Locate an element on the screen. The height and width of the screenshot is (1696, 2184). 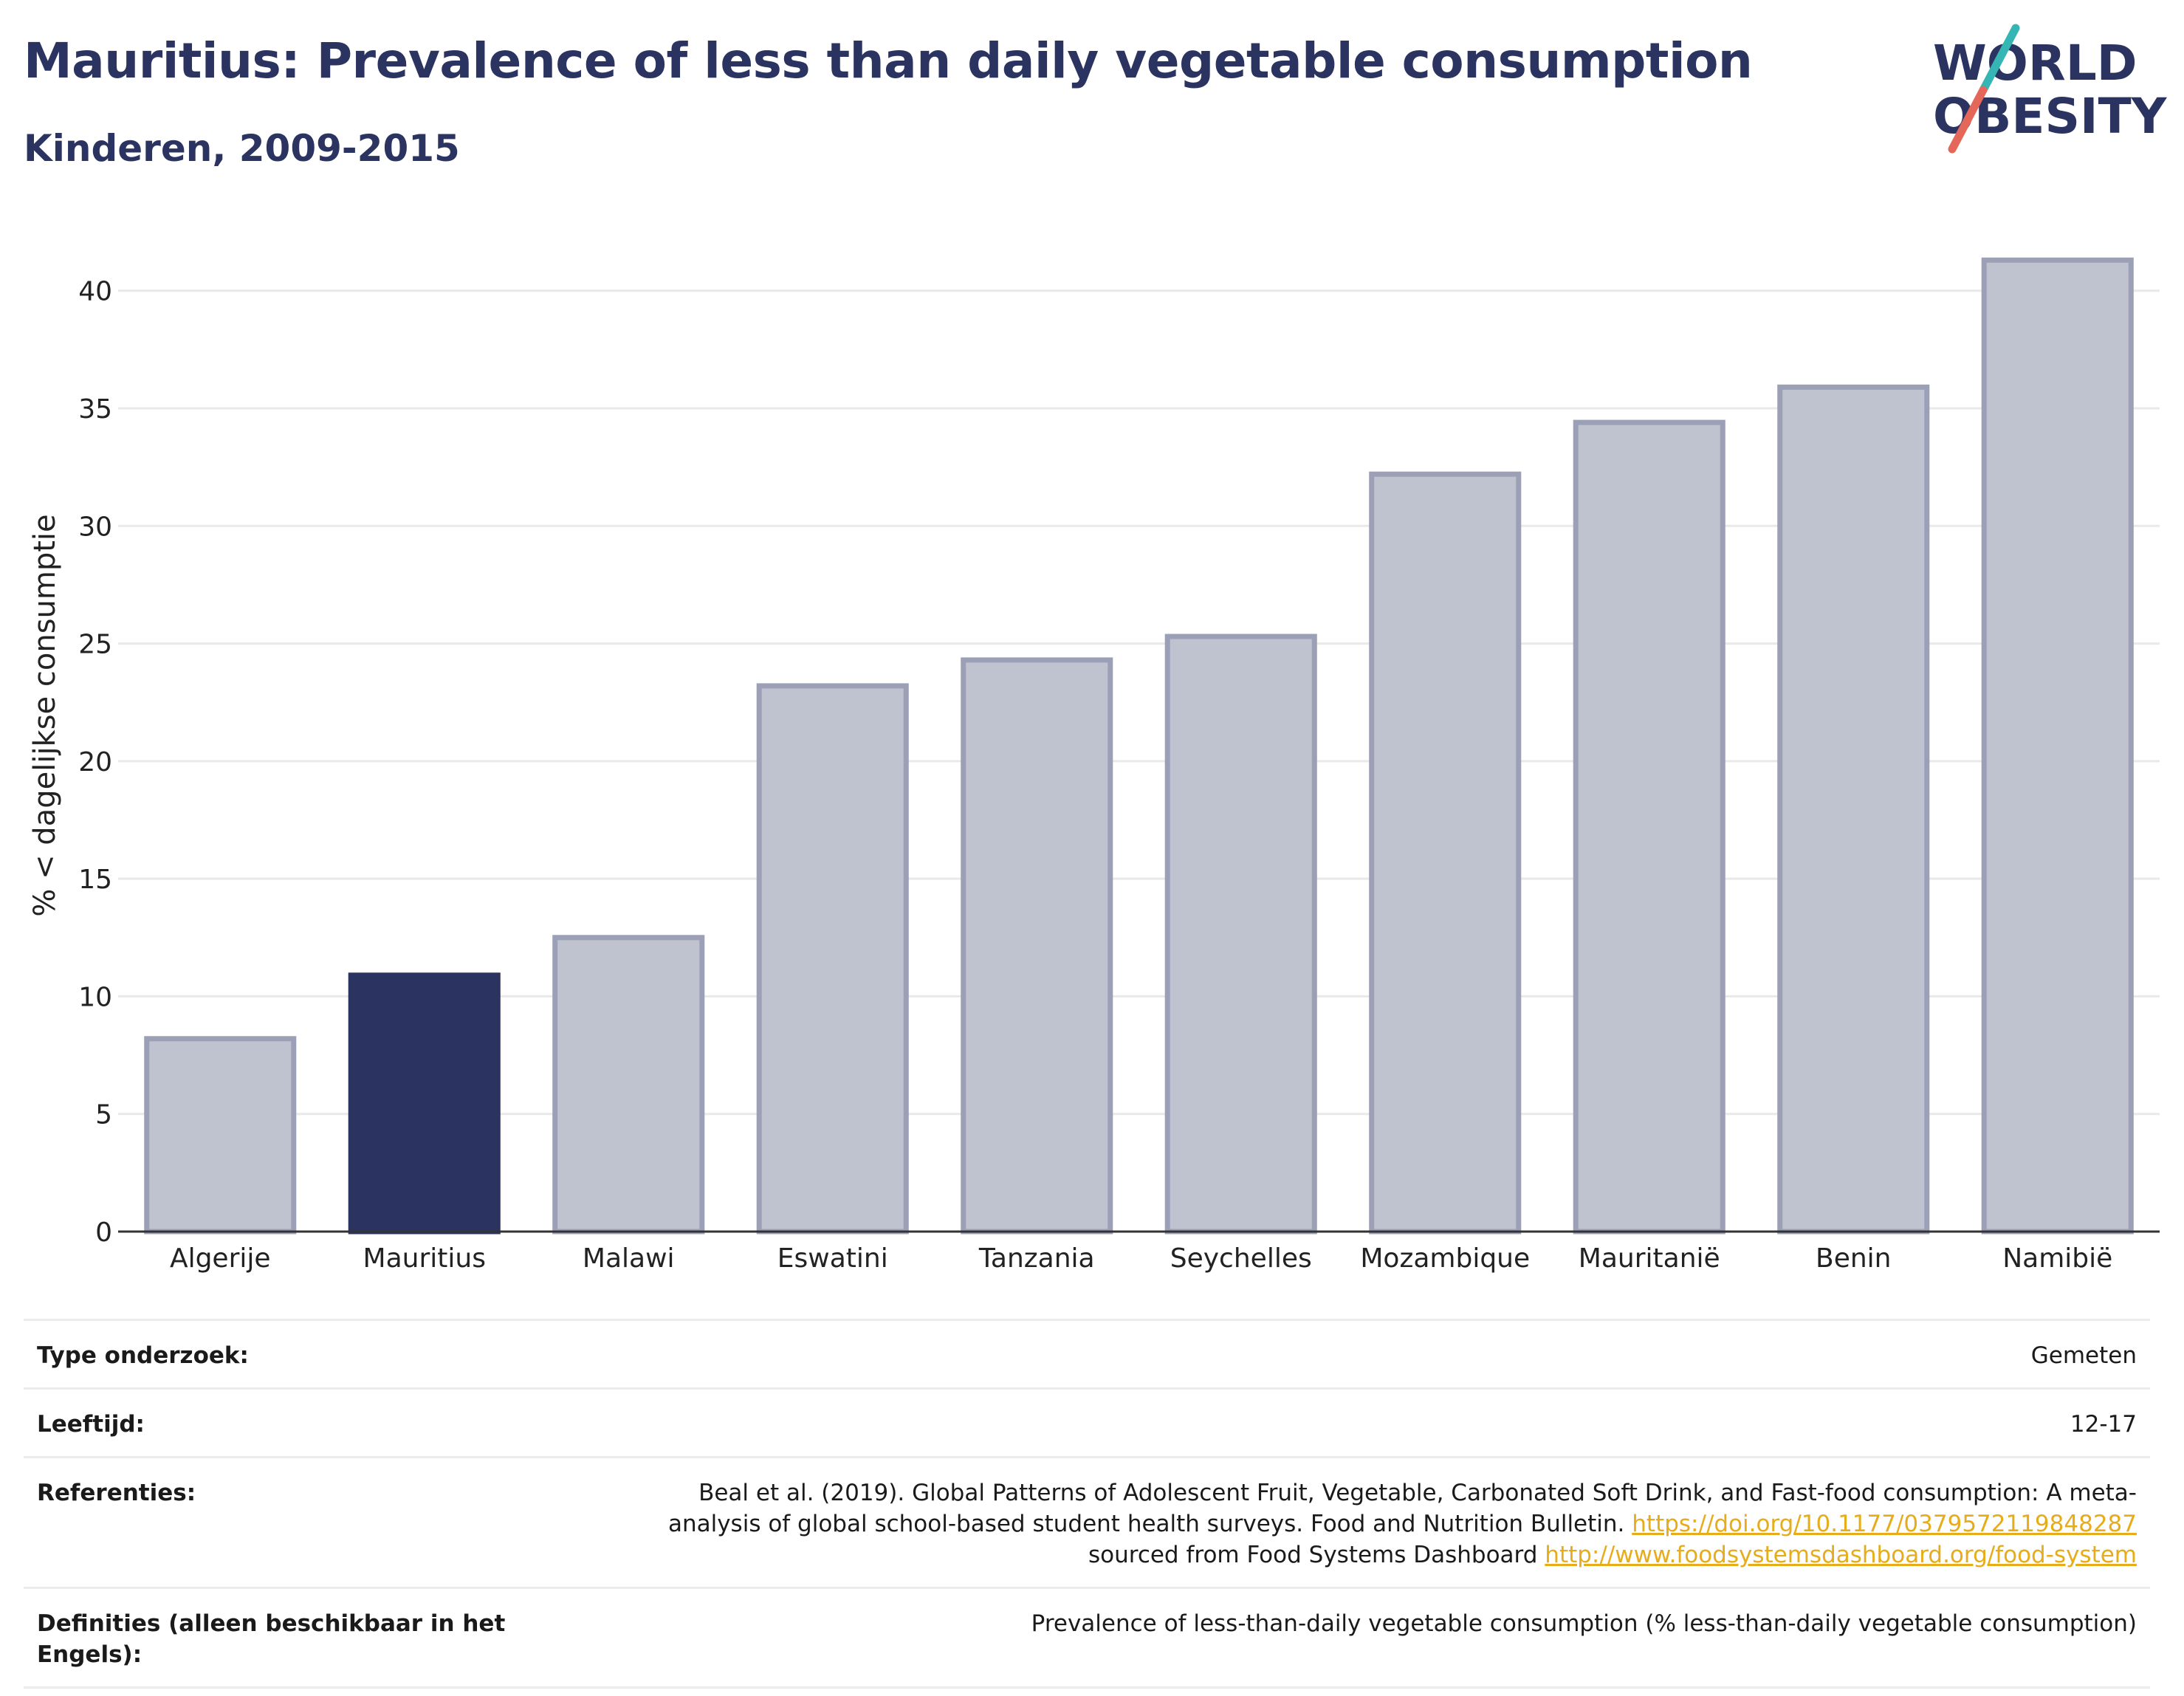
world-obesity-logo: WORLD OBESITY is located at coordinates (2050, 89).